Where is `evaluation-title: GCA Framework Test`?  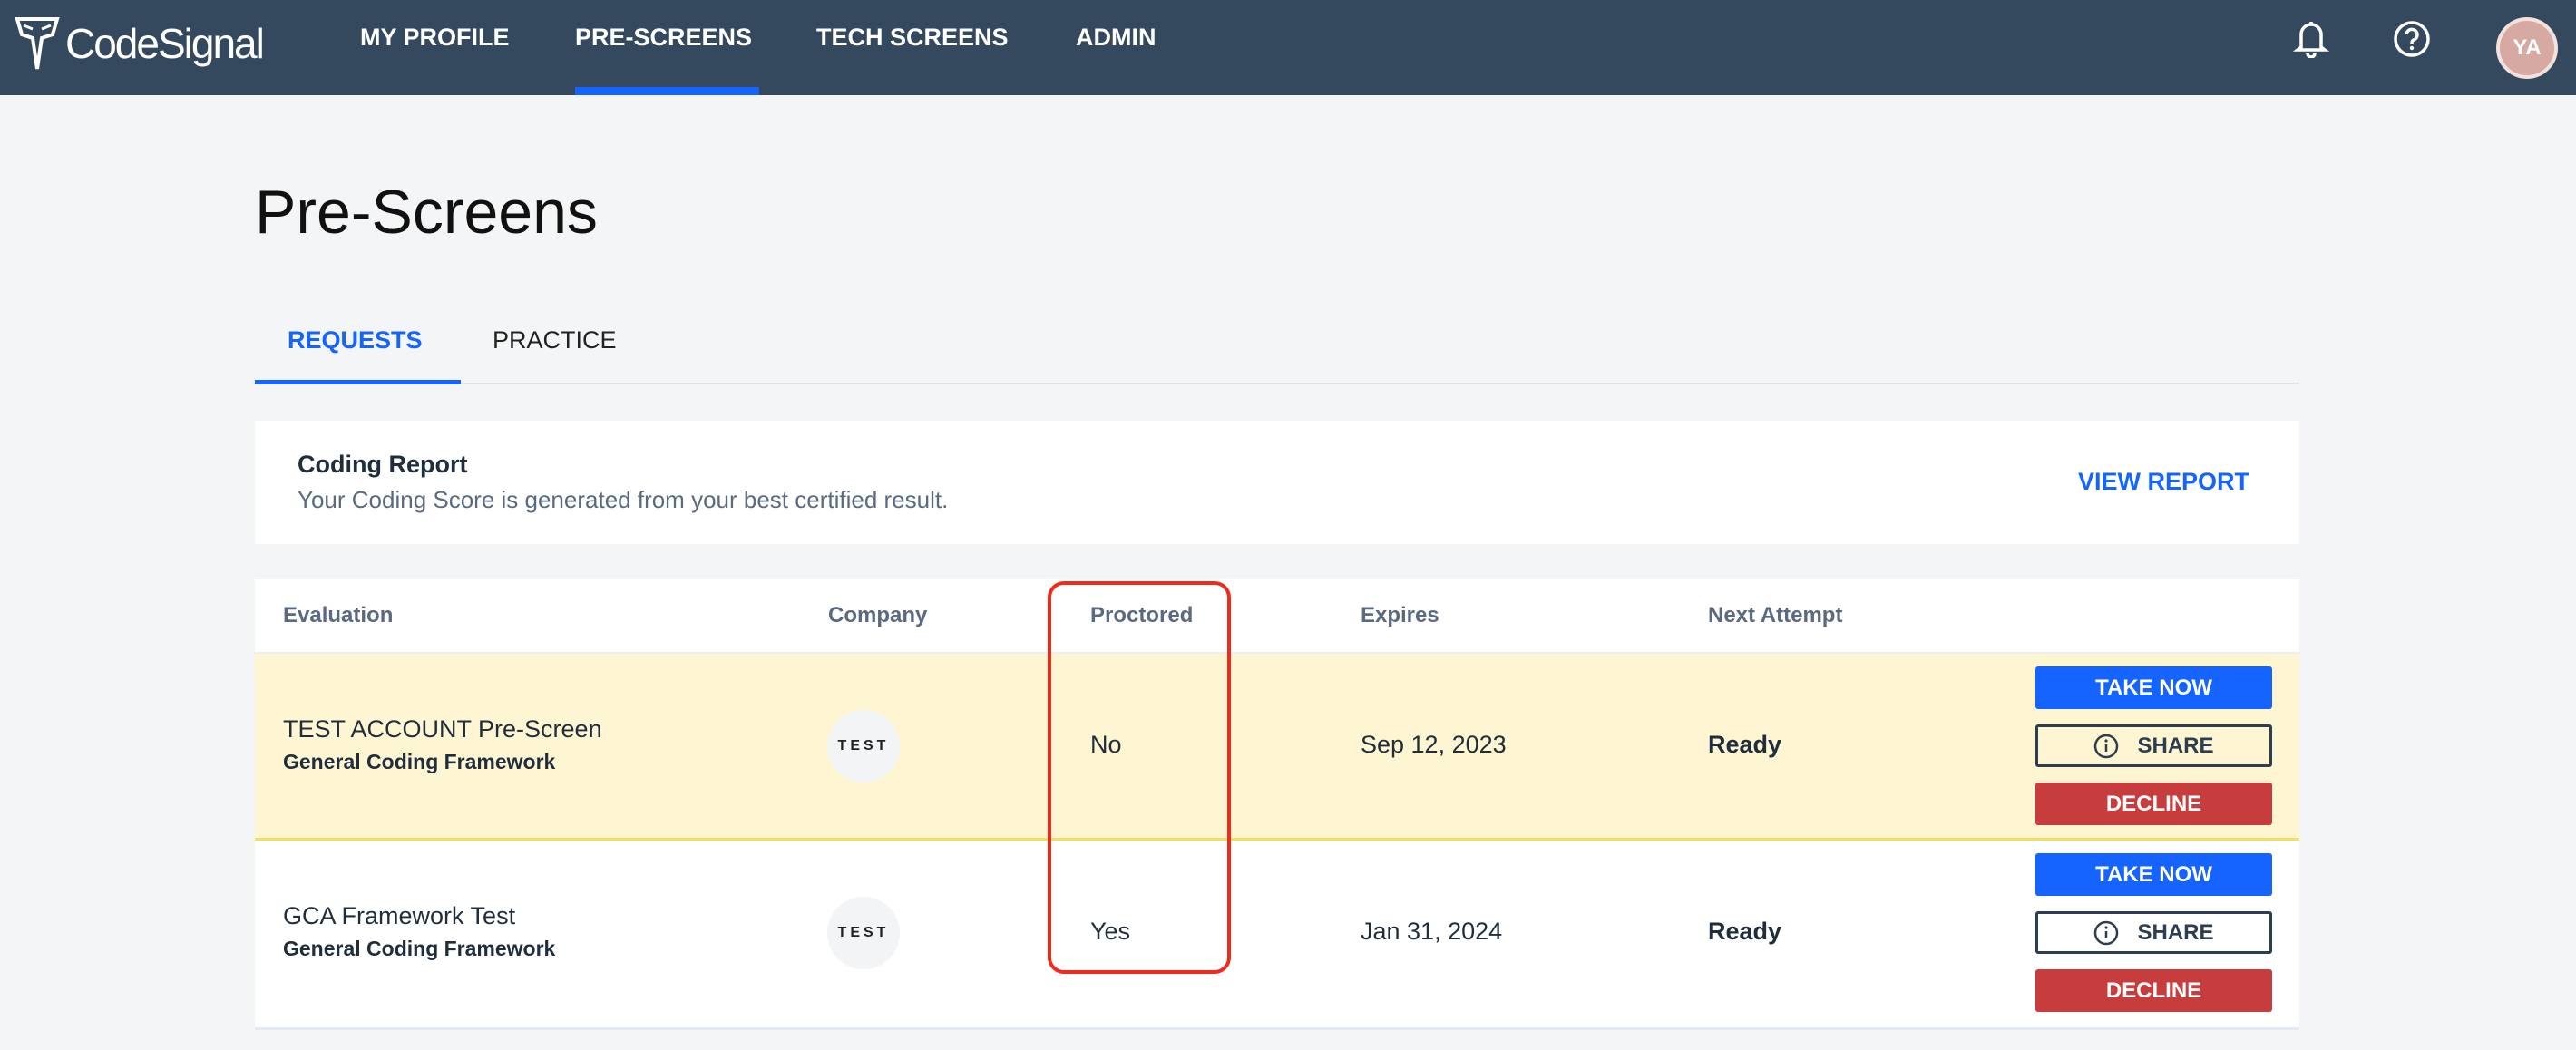
evaluation-title: GCA Framework Test is located at coordinates (399, 915).